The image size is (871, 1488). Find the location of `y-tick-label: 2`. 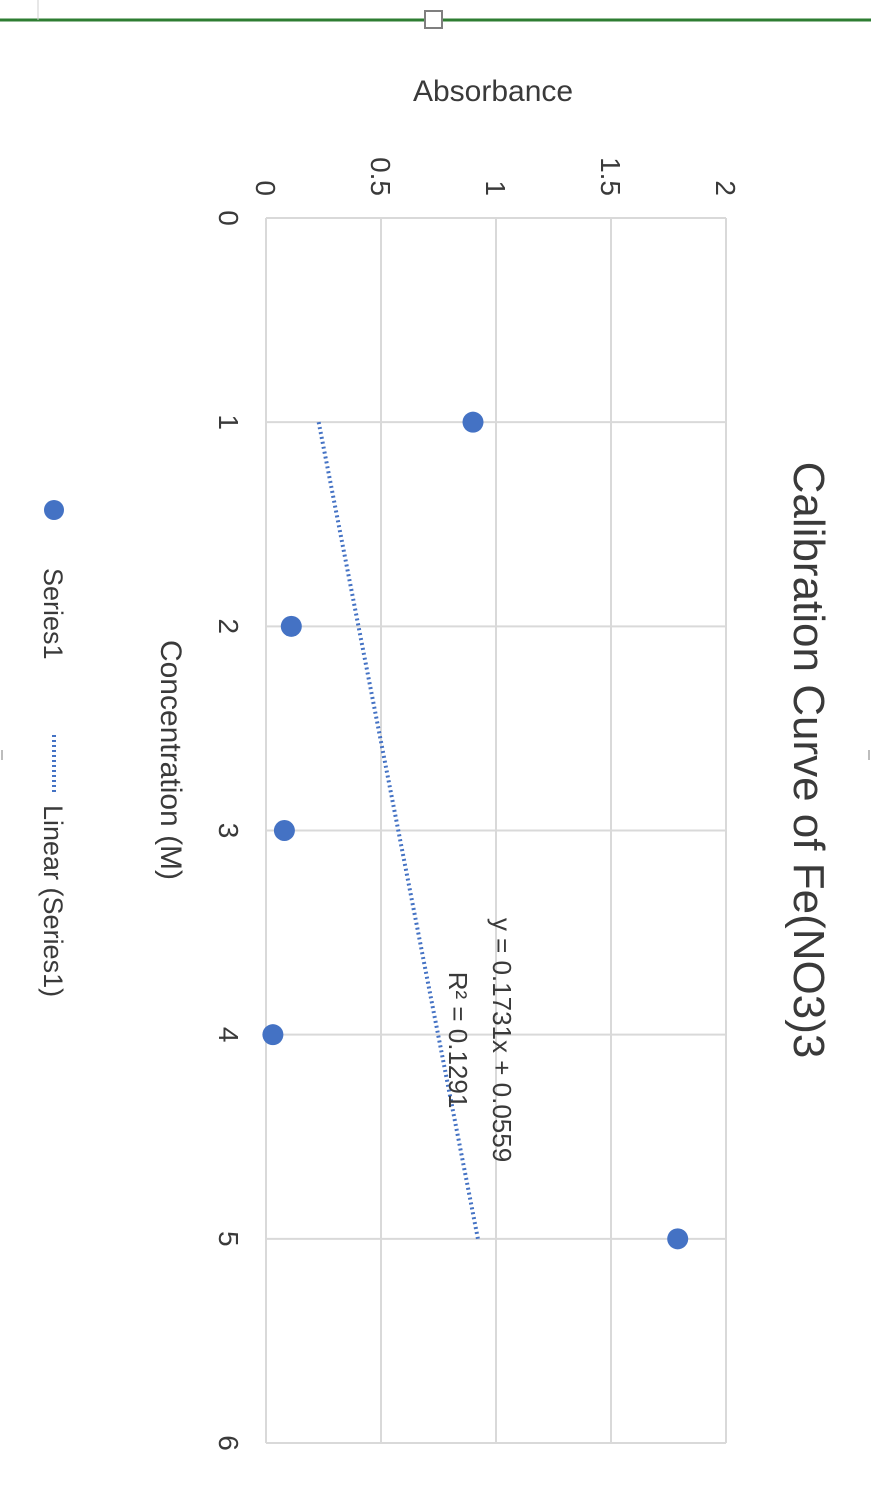

y-tick-label: 2 is located at coordinates (725, 188).